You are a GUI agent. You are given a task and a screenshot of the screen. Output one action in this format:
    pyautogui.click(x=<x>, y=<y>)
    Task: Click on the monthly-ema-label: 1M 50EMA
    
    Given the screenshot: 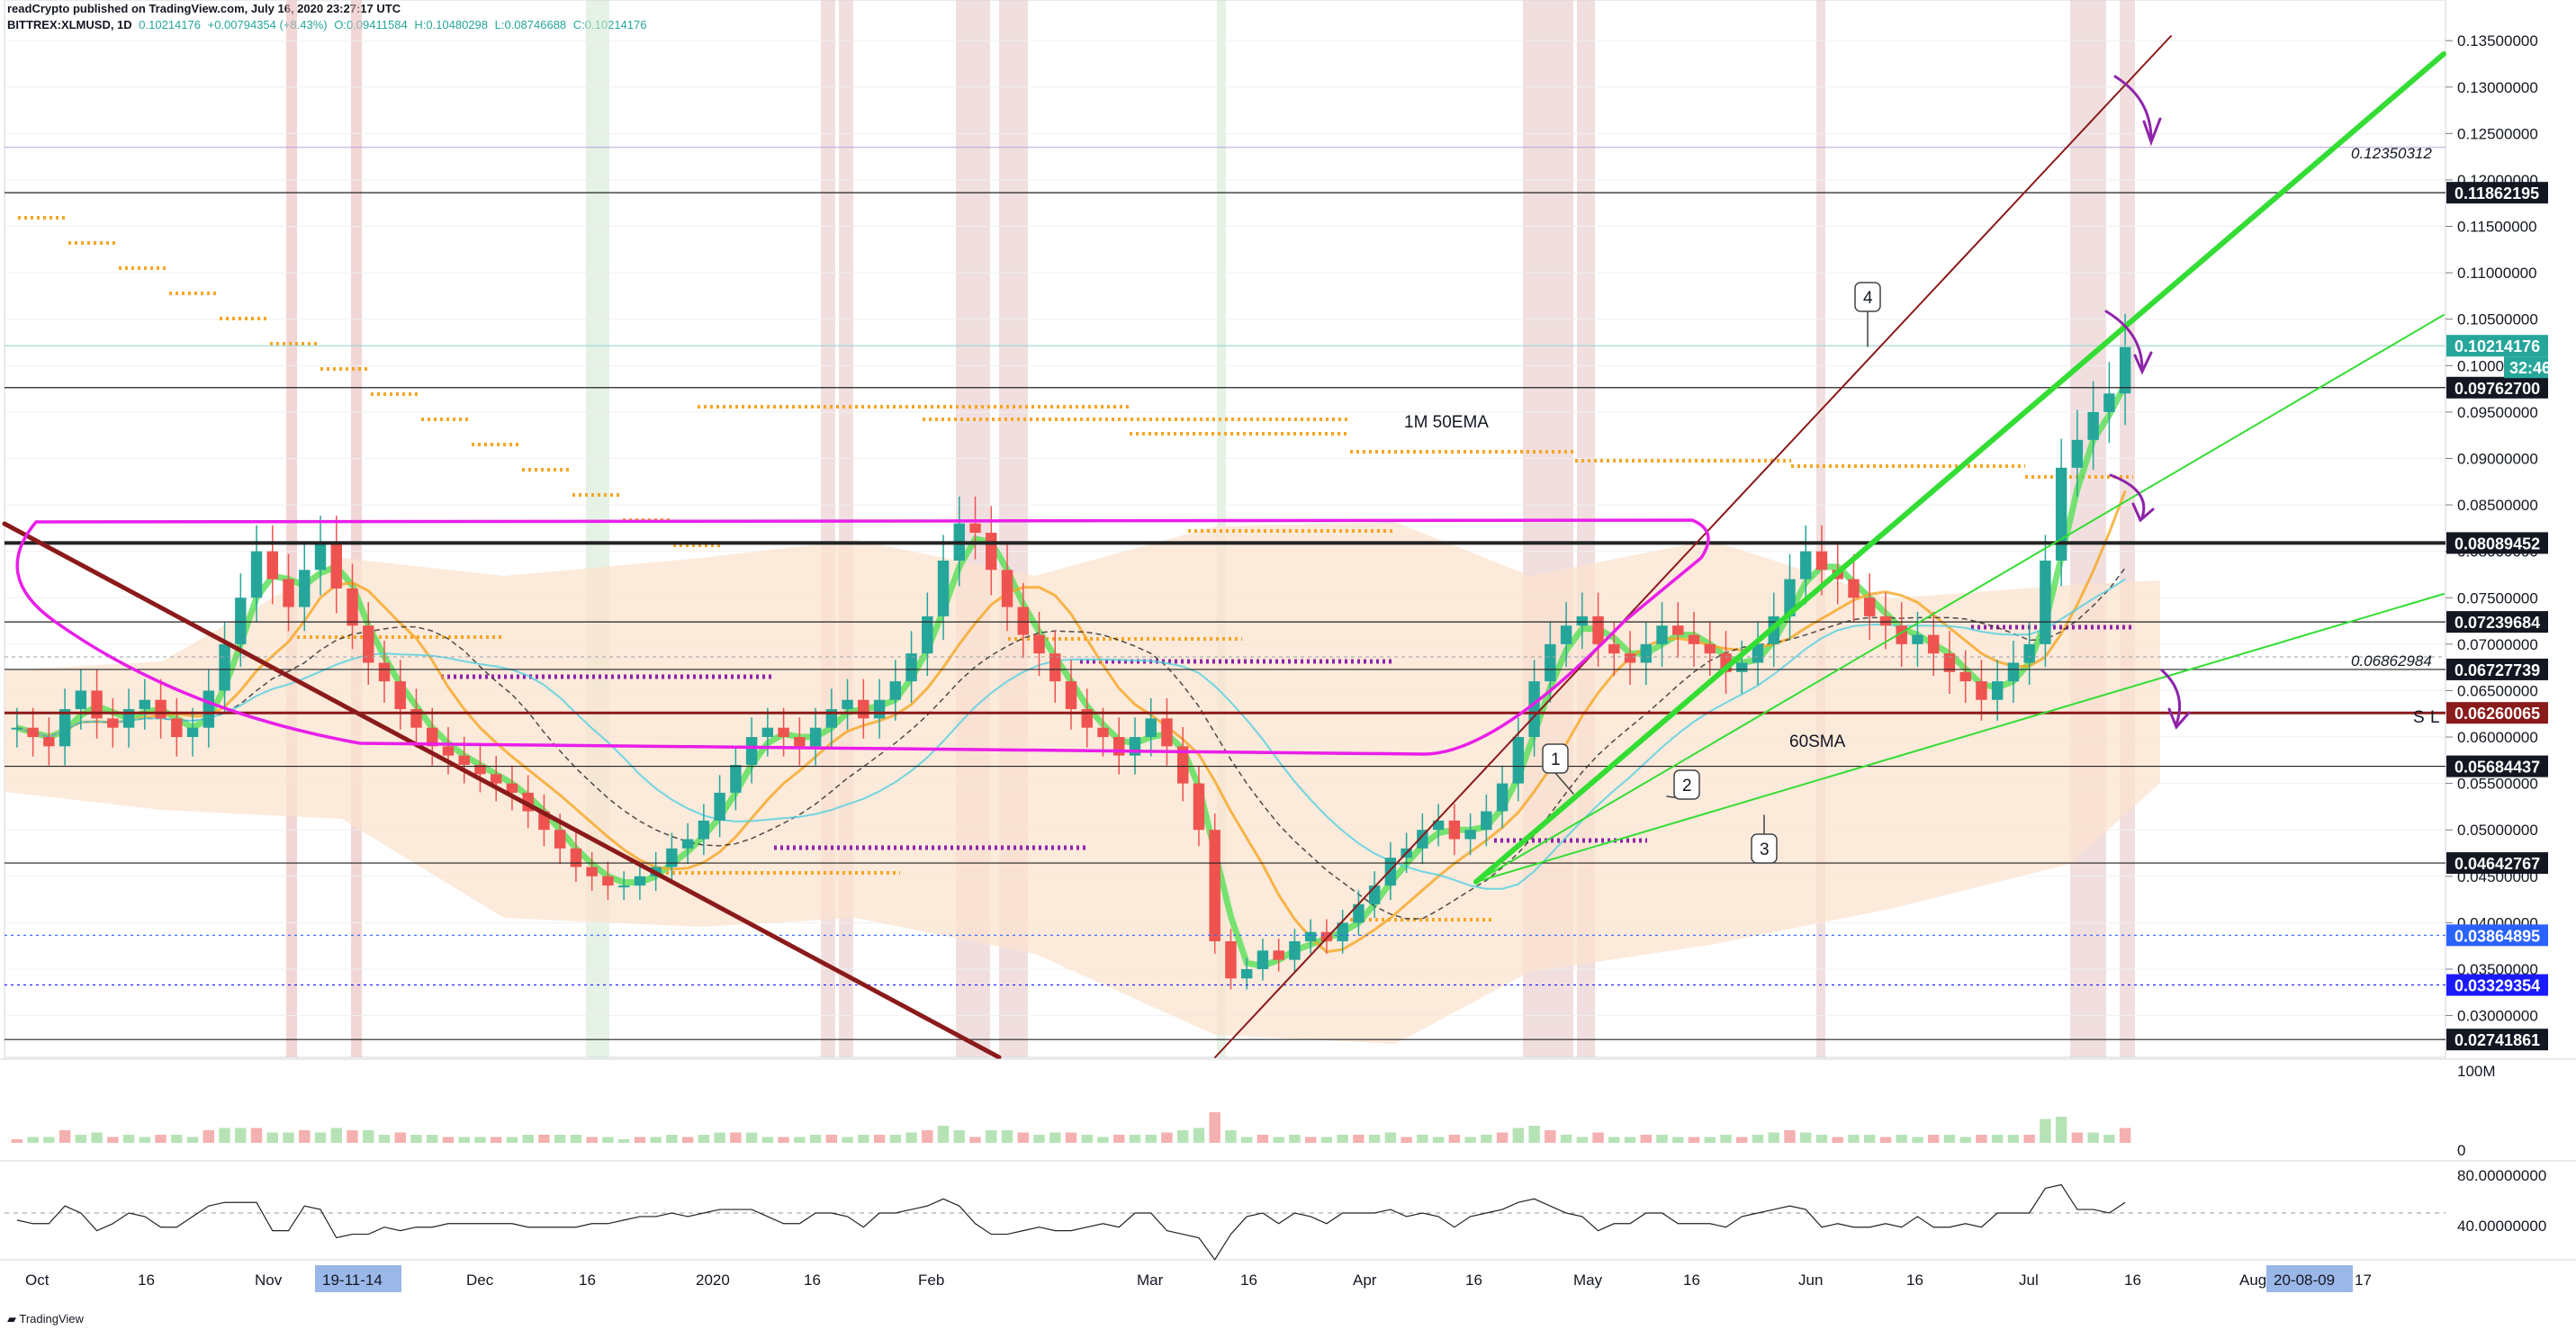 What is the action you would take?
    pyautogui.click(x=1446, y=422)
    